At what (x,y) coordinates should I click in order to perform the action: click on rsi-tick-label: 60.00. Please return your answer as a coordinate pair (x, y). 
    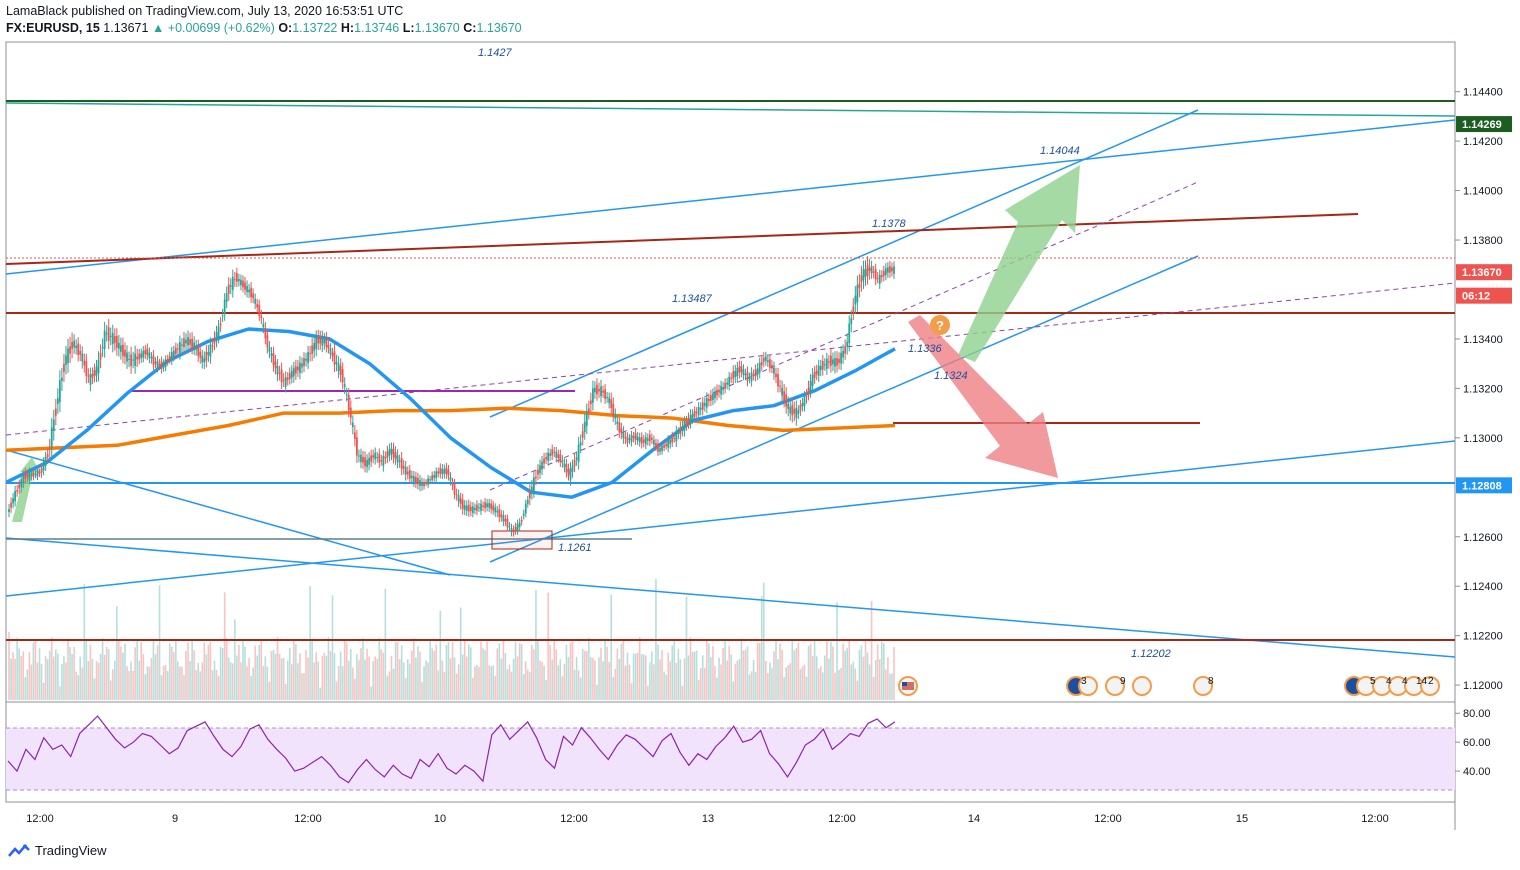
    Looking at the image, I should click on (1477, 743).